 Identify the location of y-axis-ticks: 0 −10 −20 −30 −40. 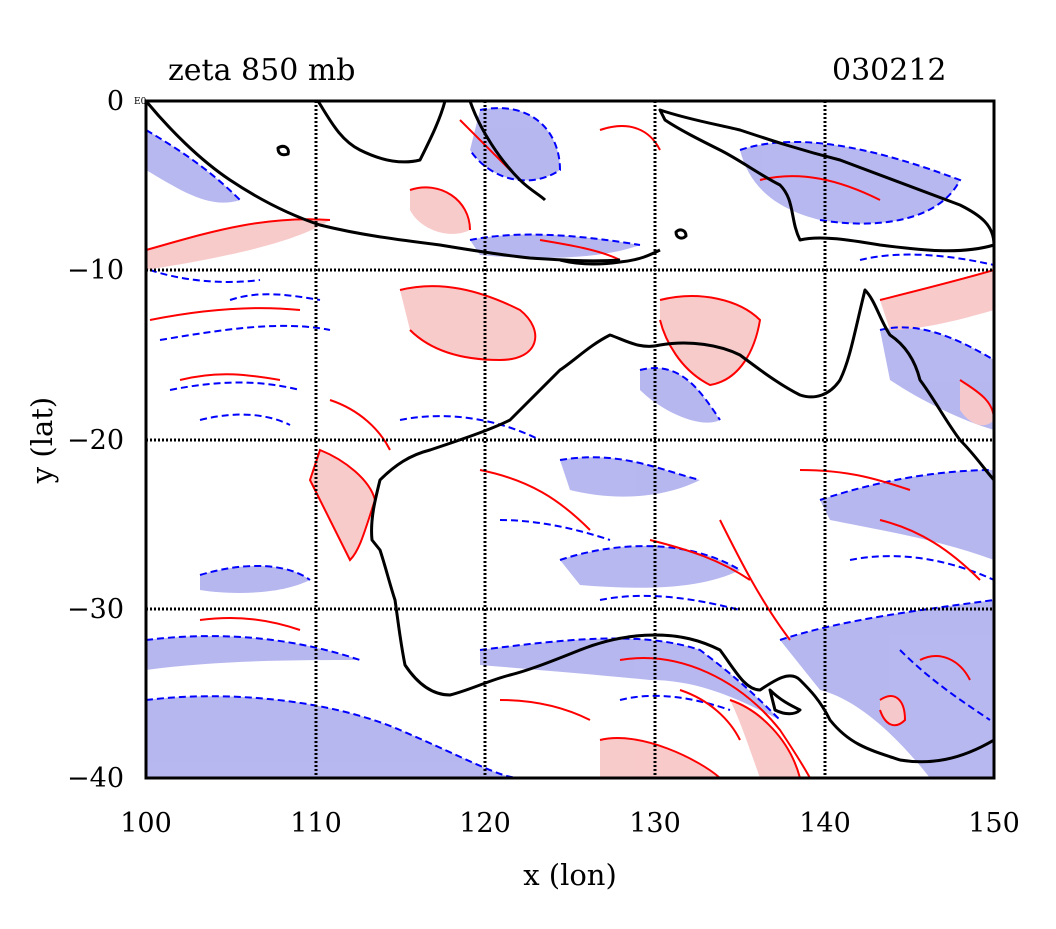
(95, 440).